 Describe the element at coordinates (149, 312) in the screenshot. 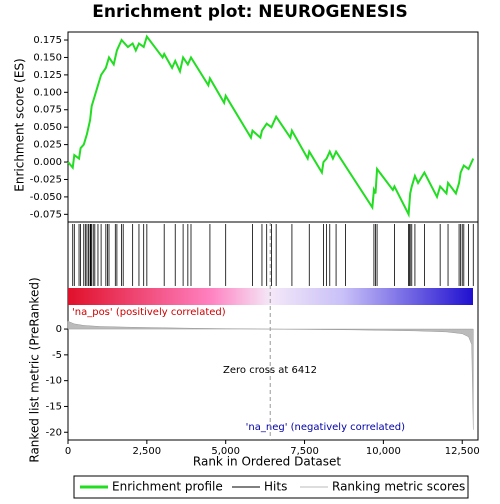

I see `annotation: 'na_pos' (positively correlated)` at that location.